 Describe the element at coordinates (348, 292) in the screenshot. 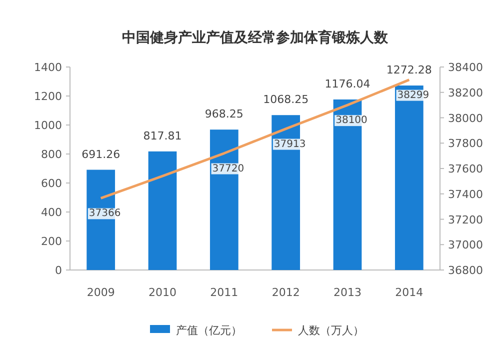

I see `x-tick-label: 2013` at that location.